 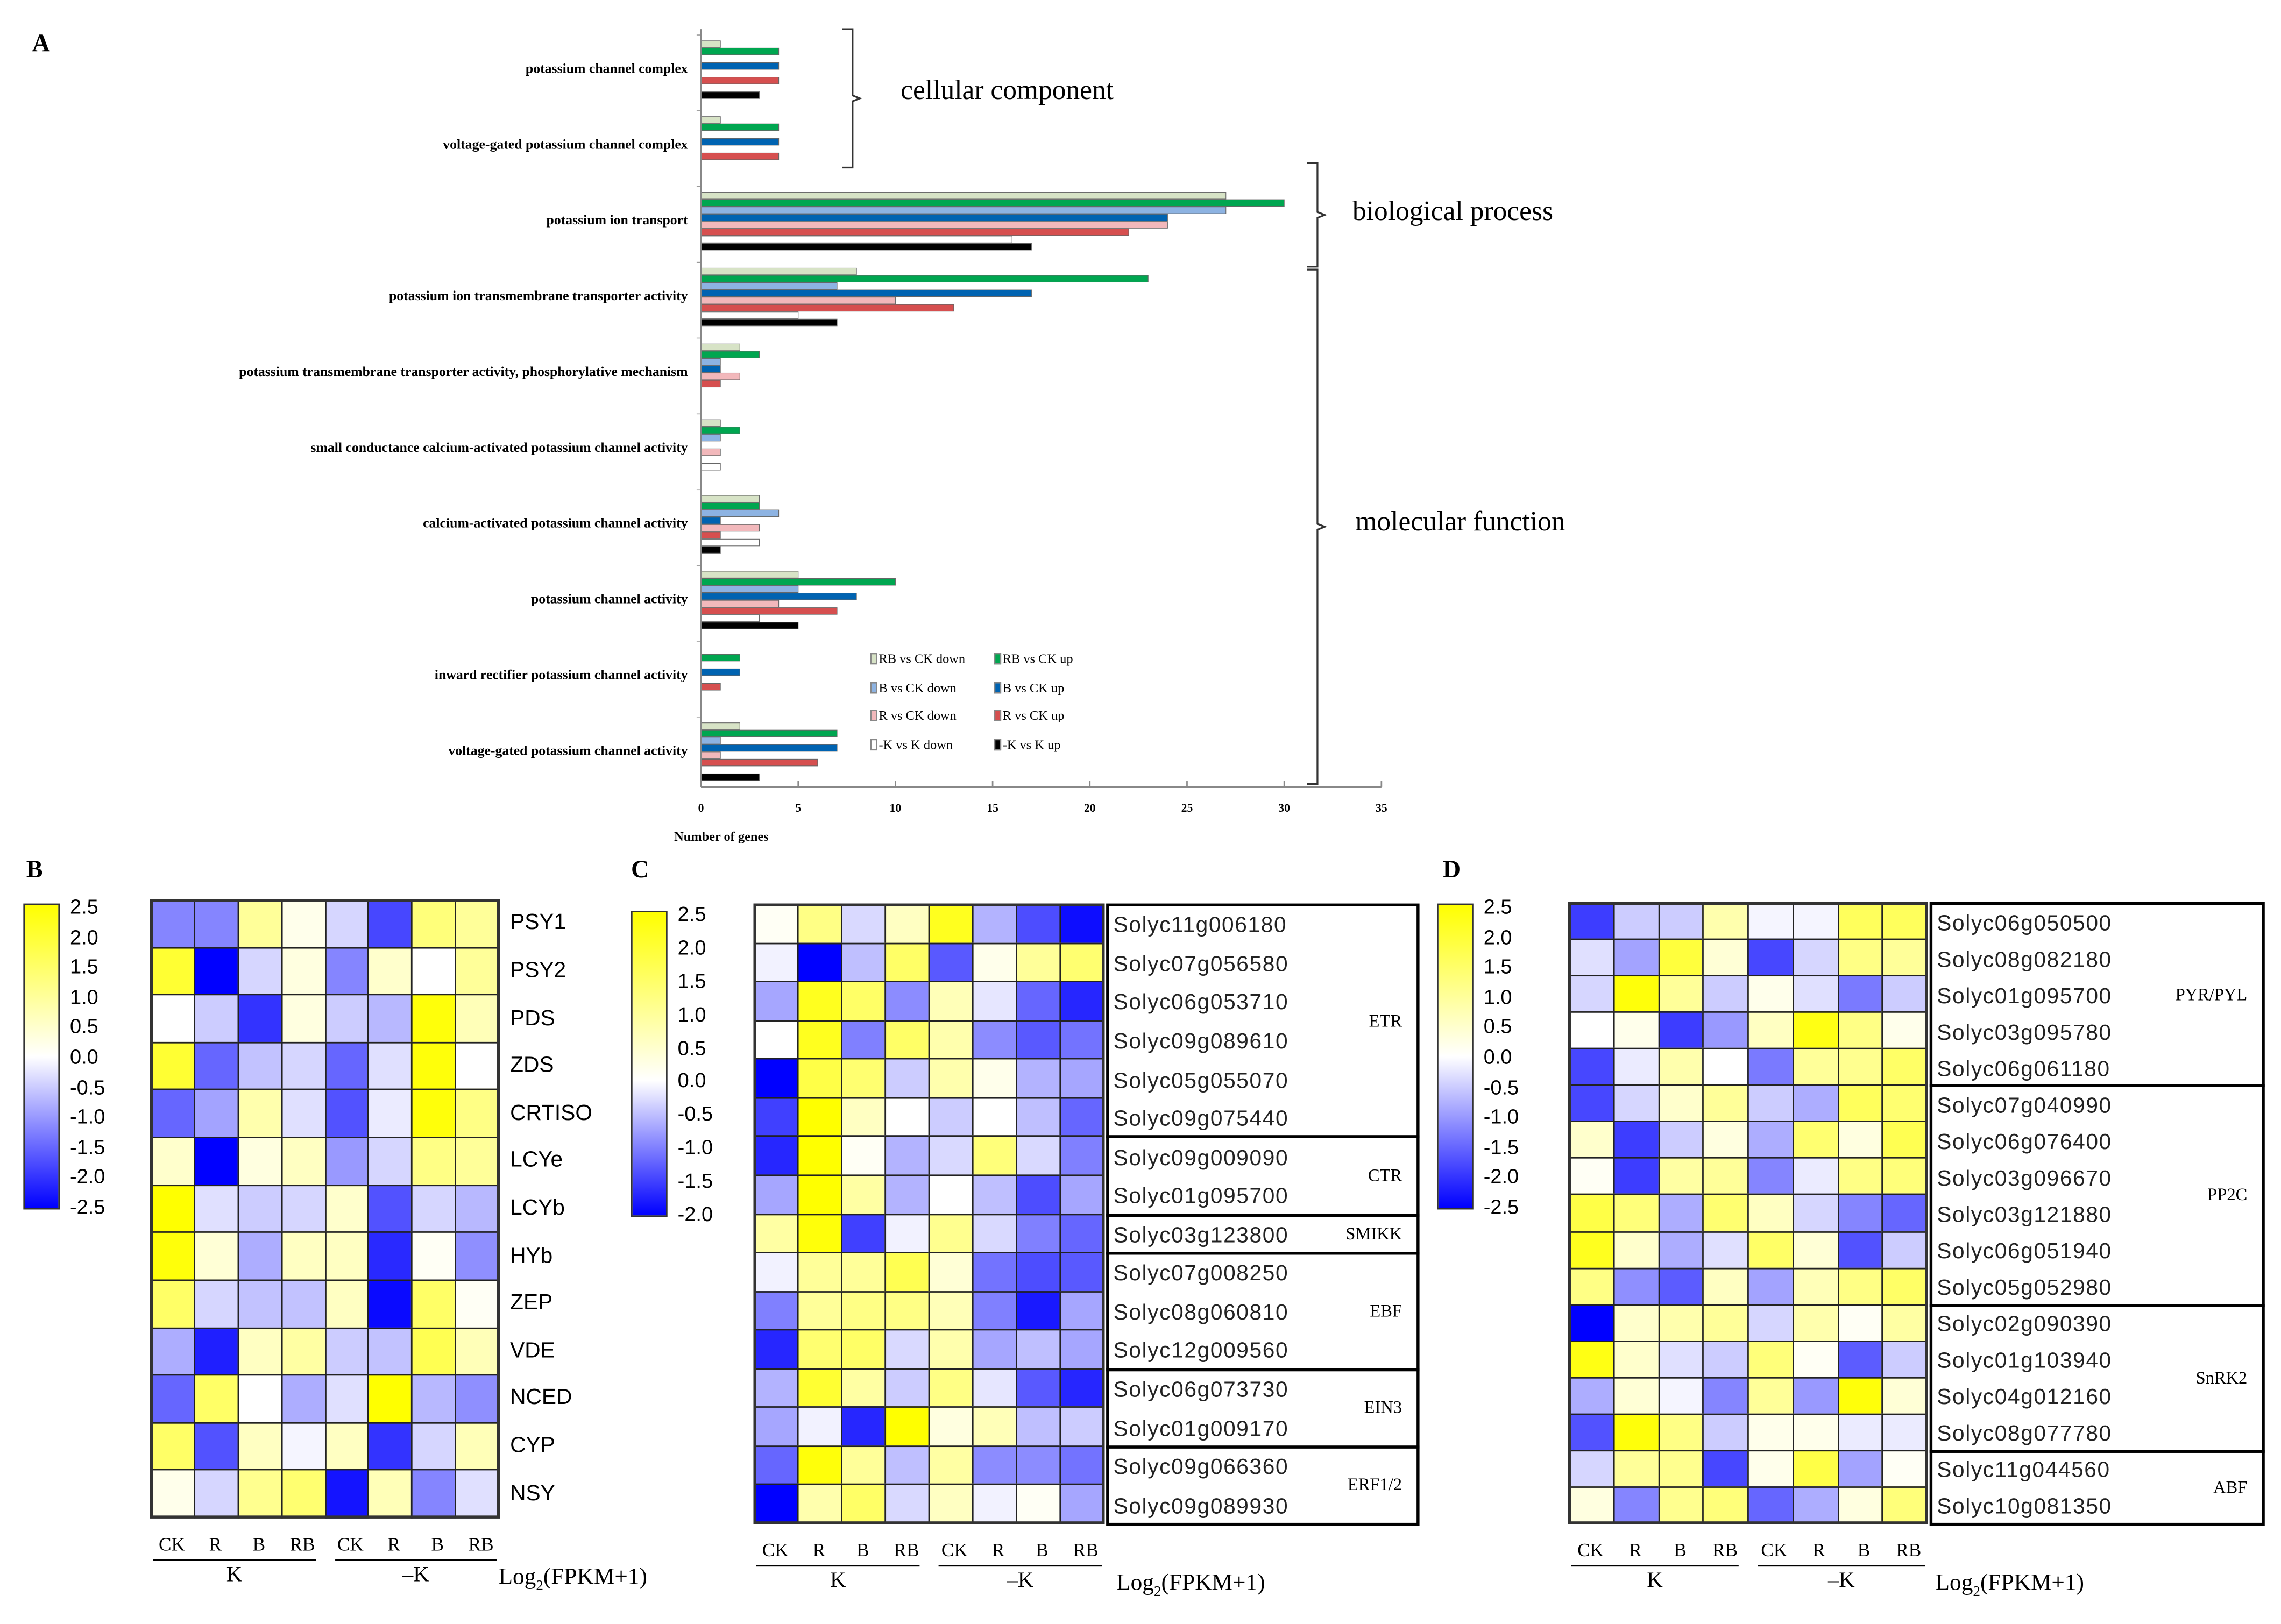 I want to click on gene-id-label: Solyc09g066360, so click(x=1201, y=1467).